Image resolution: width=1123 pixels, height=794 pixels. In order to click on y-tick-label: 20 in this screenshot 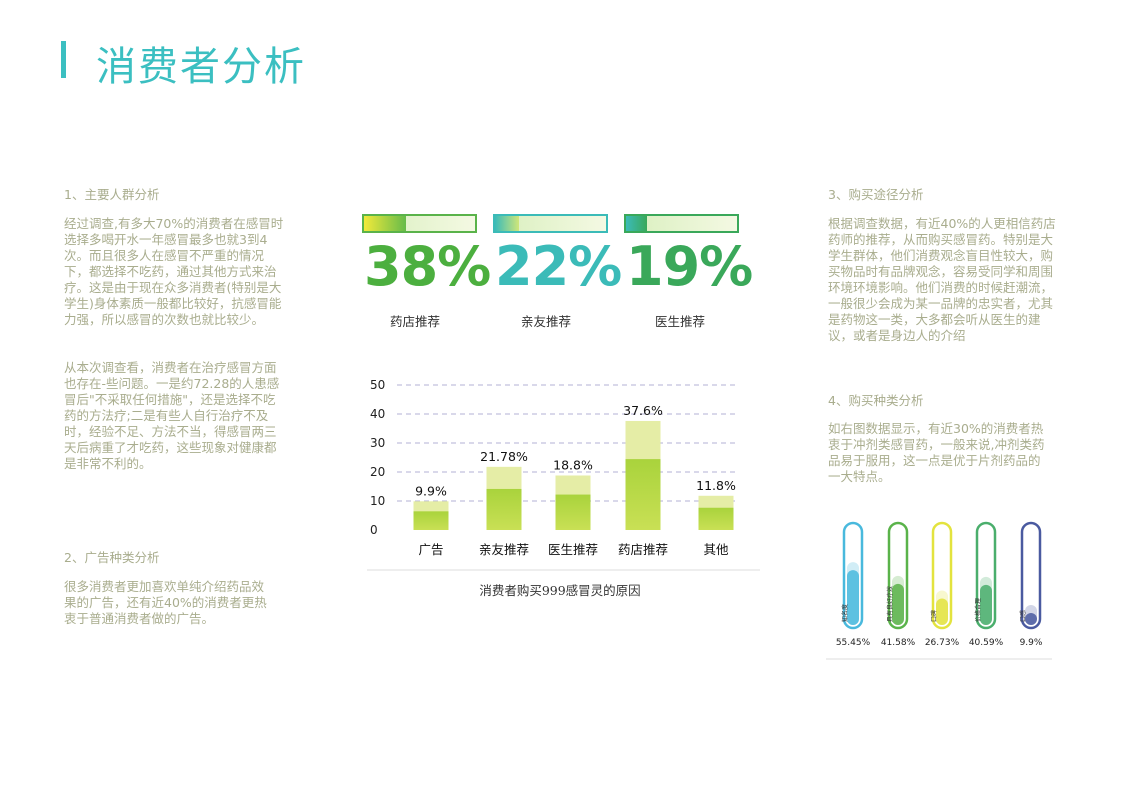, I will do `click(377, 472)`.